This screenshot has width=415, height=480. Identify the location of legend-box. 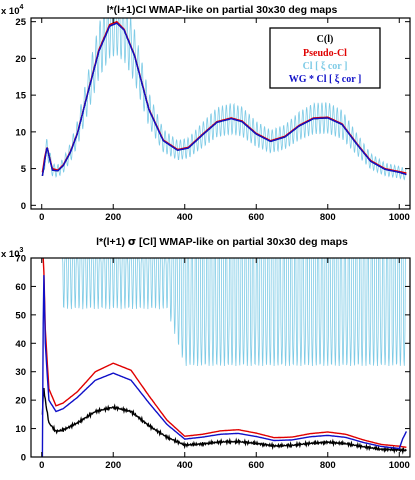
(325, 58).